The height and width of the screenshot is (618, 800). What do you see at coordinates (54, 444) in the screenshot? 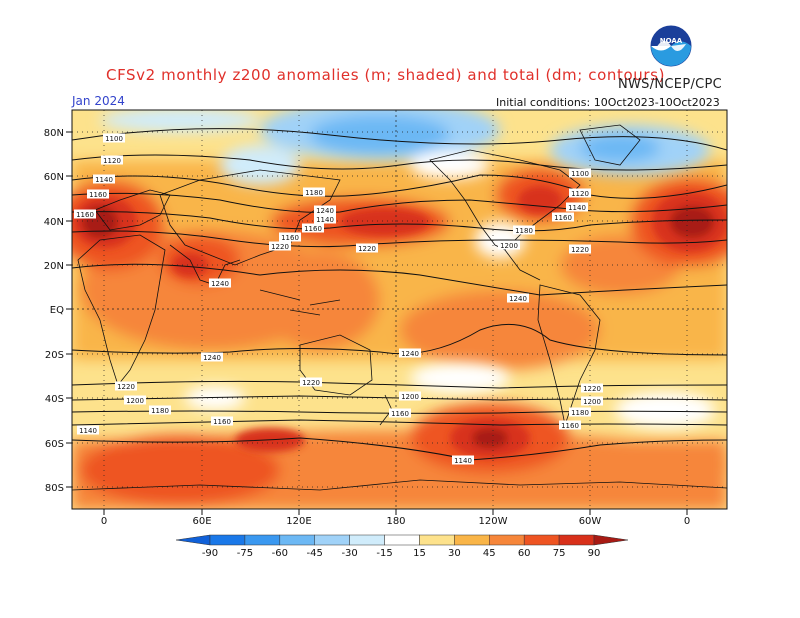
I see `lat-label: 60S` at bounding box center [54, 444].